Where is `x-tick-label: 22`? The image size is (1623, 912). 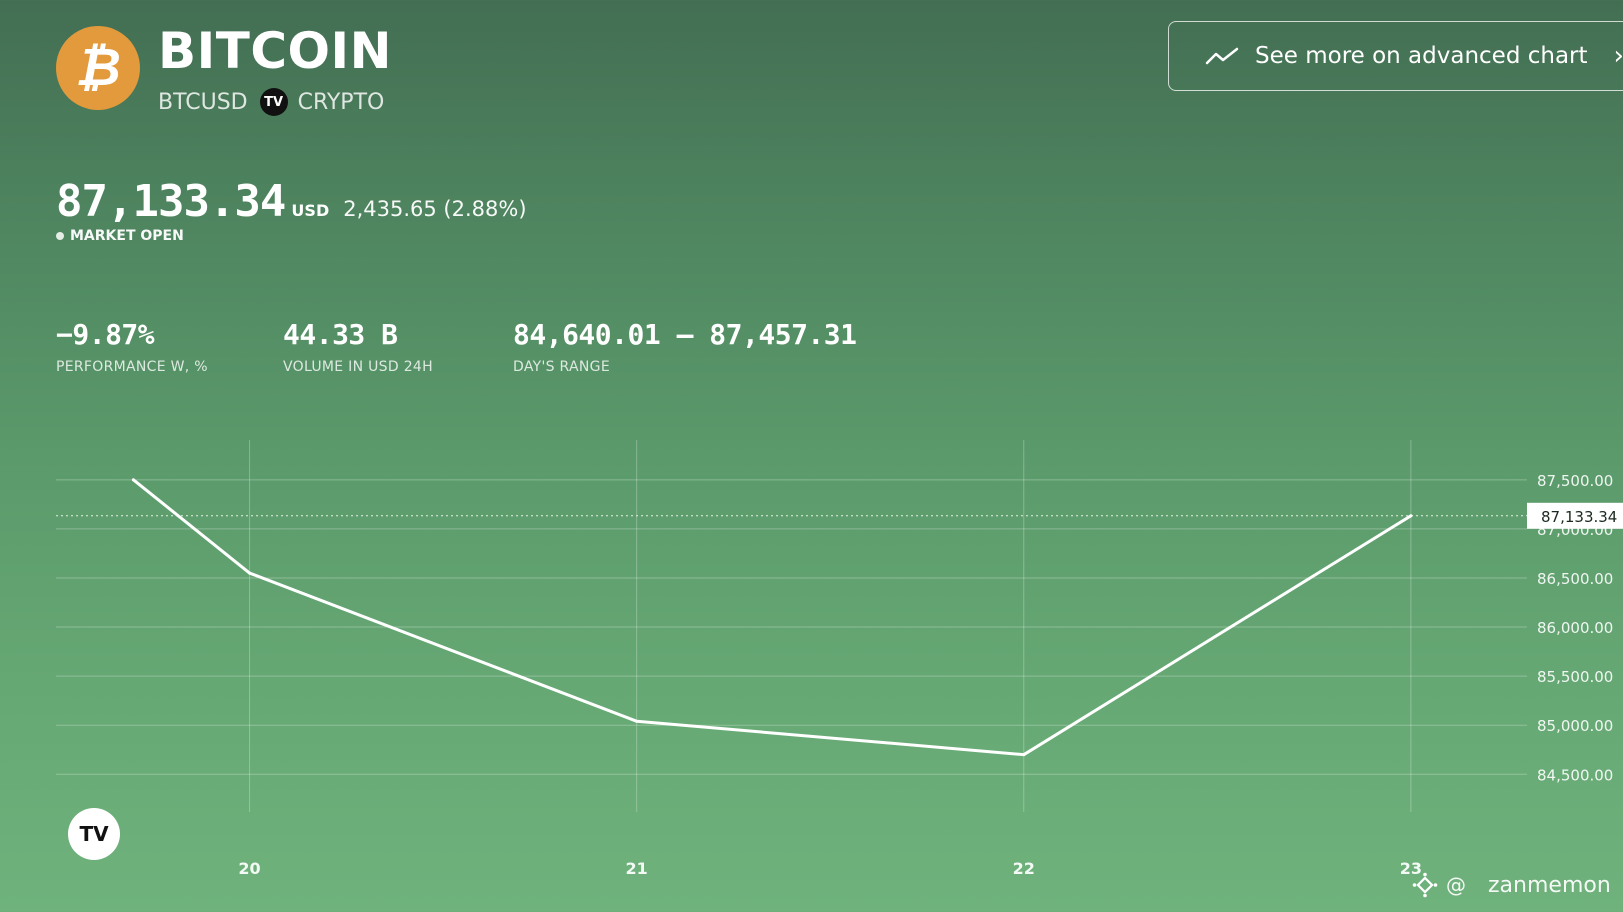
x-tick-label: 22 is located at coordinates (1024, 868).